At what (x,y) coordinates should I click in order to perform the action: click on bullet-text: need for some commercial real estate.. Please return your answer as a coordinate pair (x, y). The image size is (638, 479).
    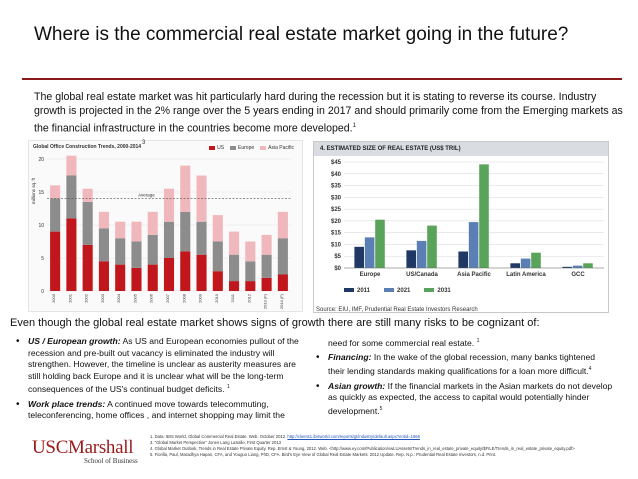
    Looking at the image, I should click on (401, 342).